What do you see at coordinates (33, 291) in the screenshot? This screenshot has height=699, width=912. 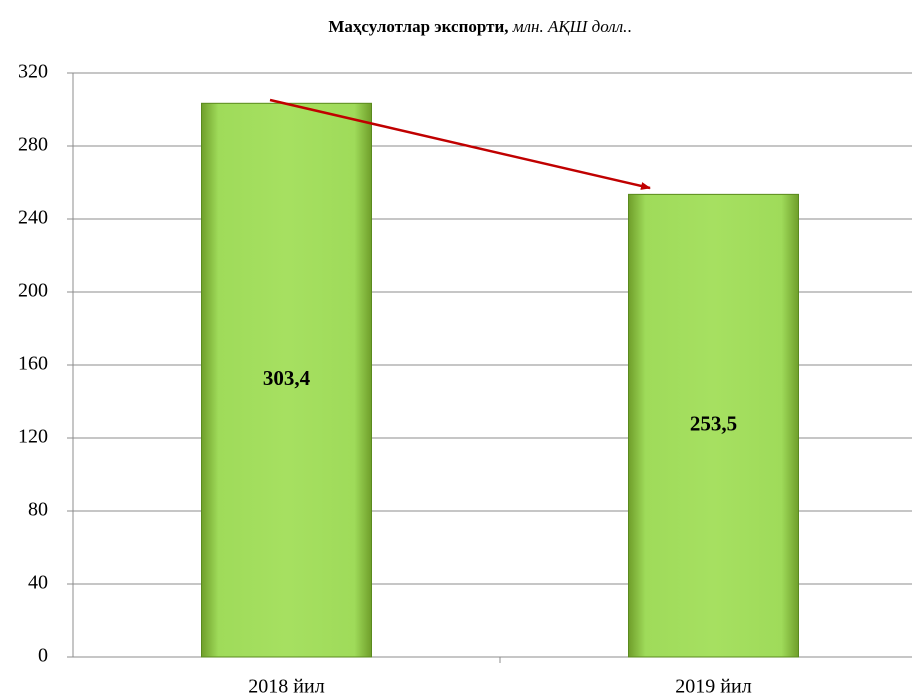 I see `y-tick-label: 200` at bounding box center [33, 291].